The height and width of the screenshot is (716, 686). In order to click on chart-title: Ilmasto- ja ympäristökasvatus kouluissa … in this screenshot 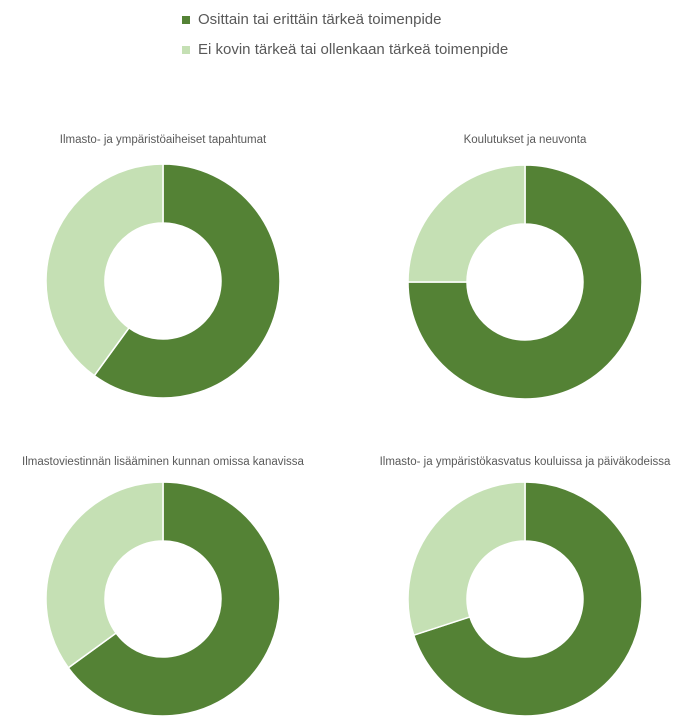, I will do `click(525, 462)`.